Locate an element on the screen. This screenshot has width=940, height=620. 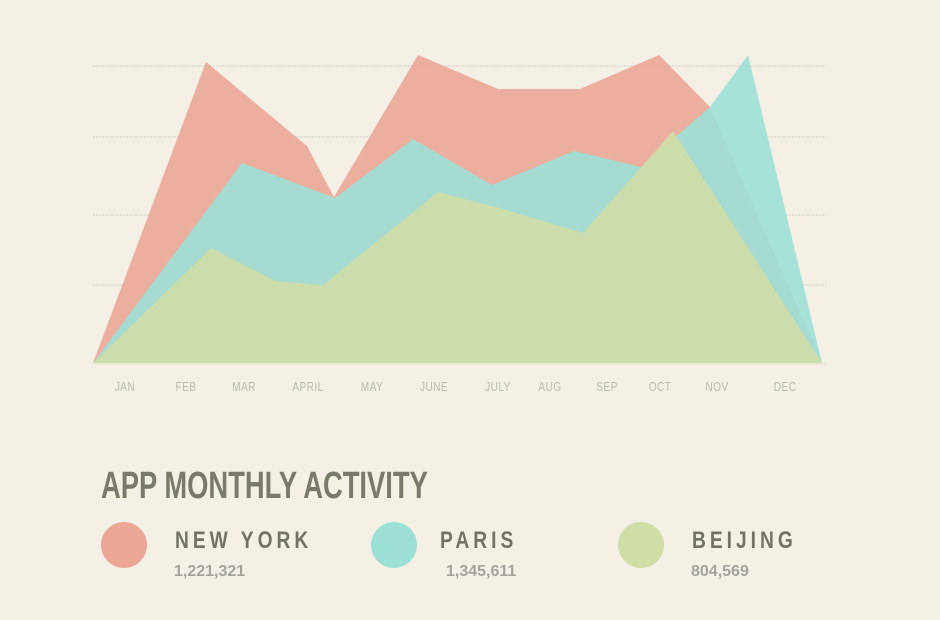
new-york-color-dot is located at coordinates (124, 545).